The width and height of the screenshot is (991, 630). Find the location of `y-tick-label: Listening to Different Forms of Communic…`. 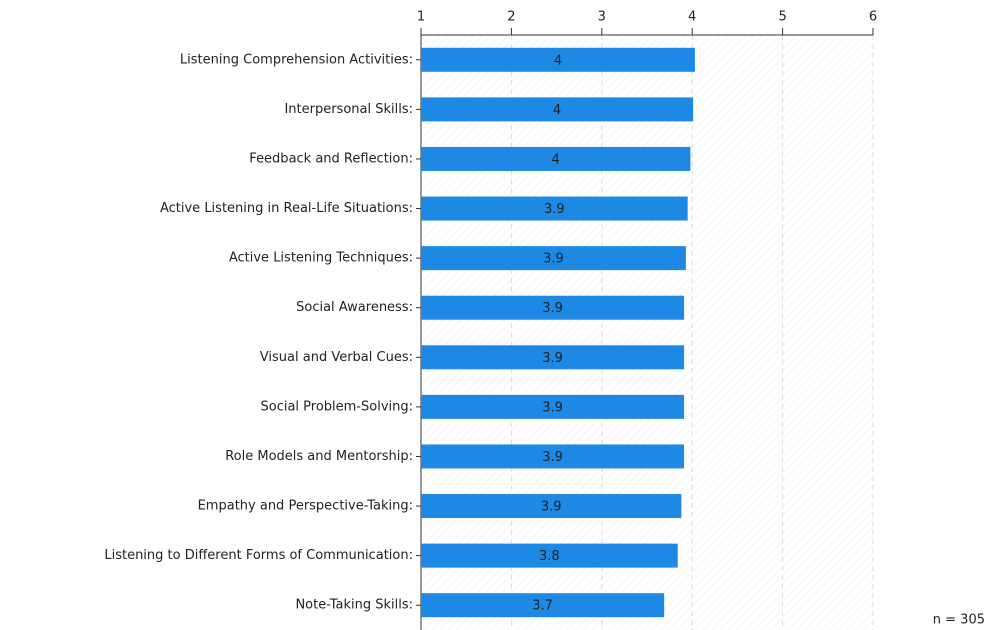

y-tick-label: Listening to Different Forms of Communic… is located at coordinates (258, 555).